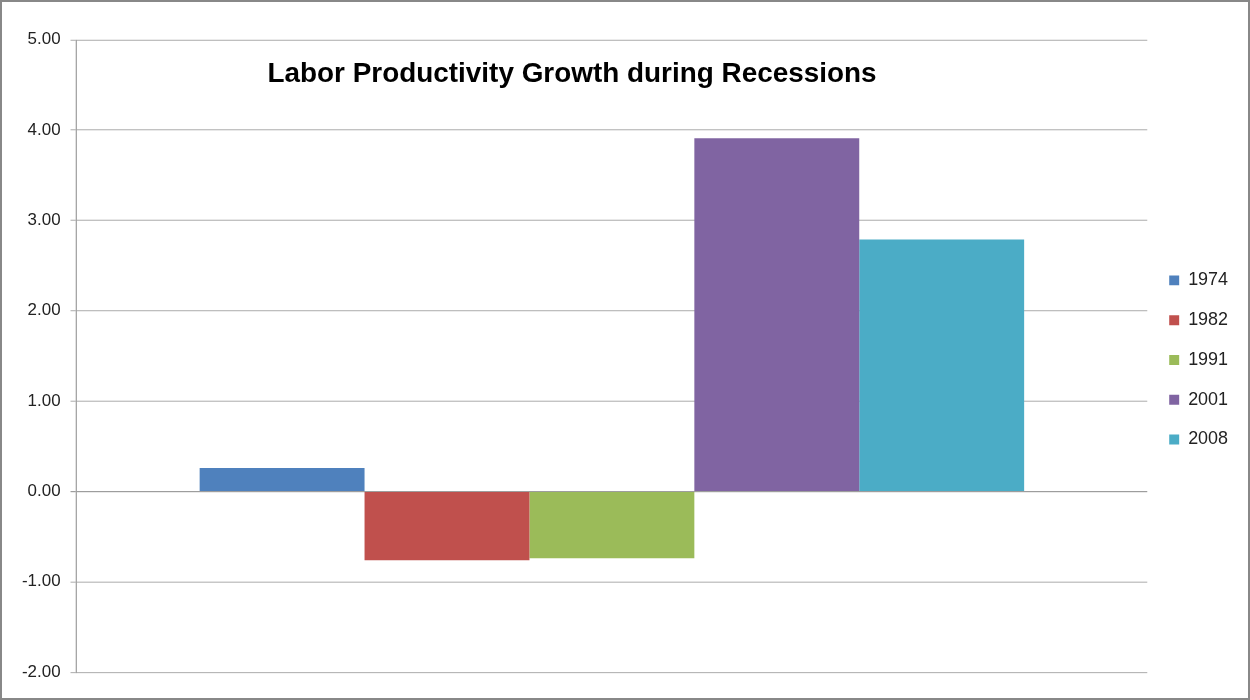 This screenshot has width=1250, height=700. I want to click on legend-label: 2008, so click(1208, 438).